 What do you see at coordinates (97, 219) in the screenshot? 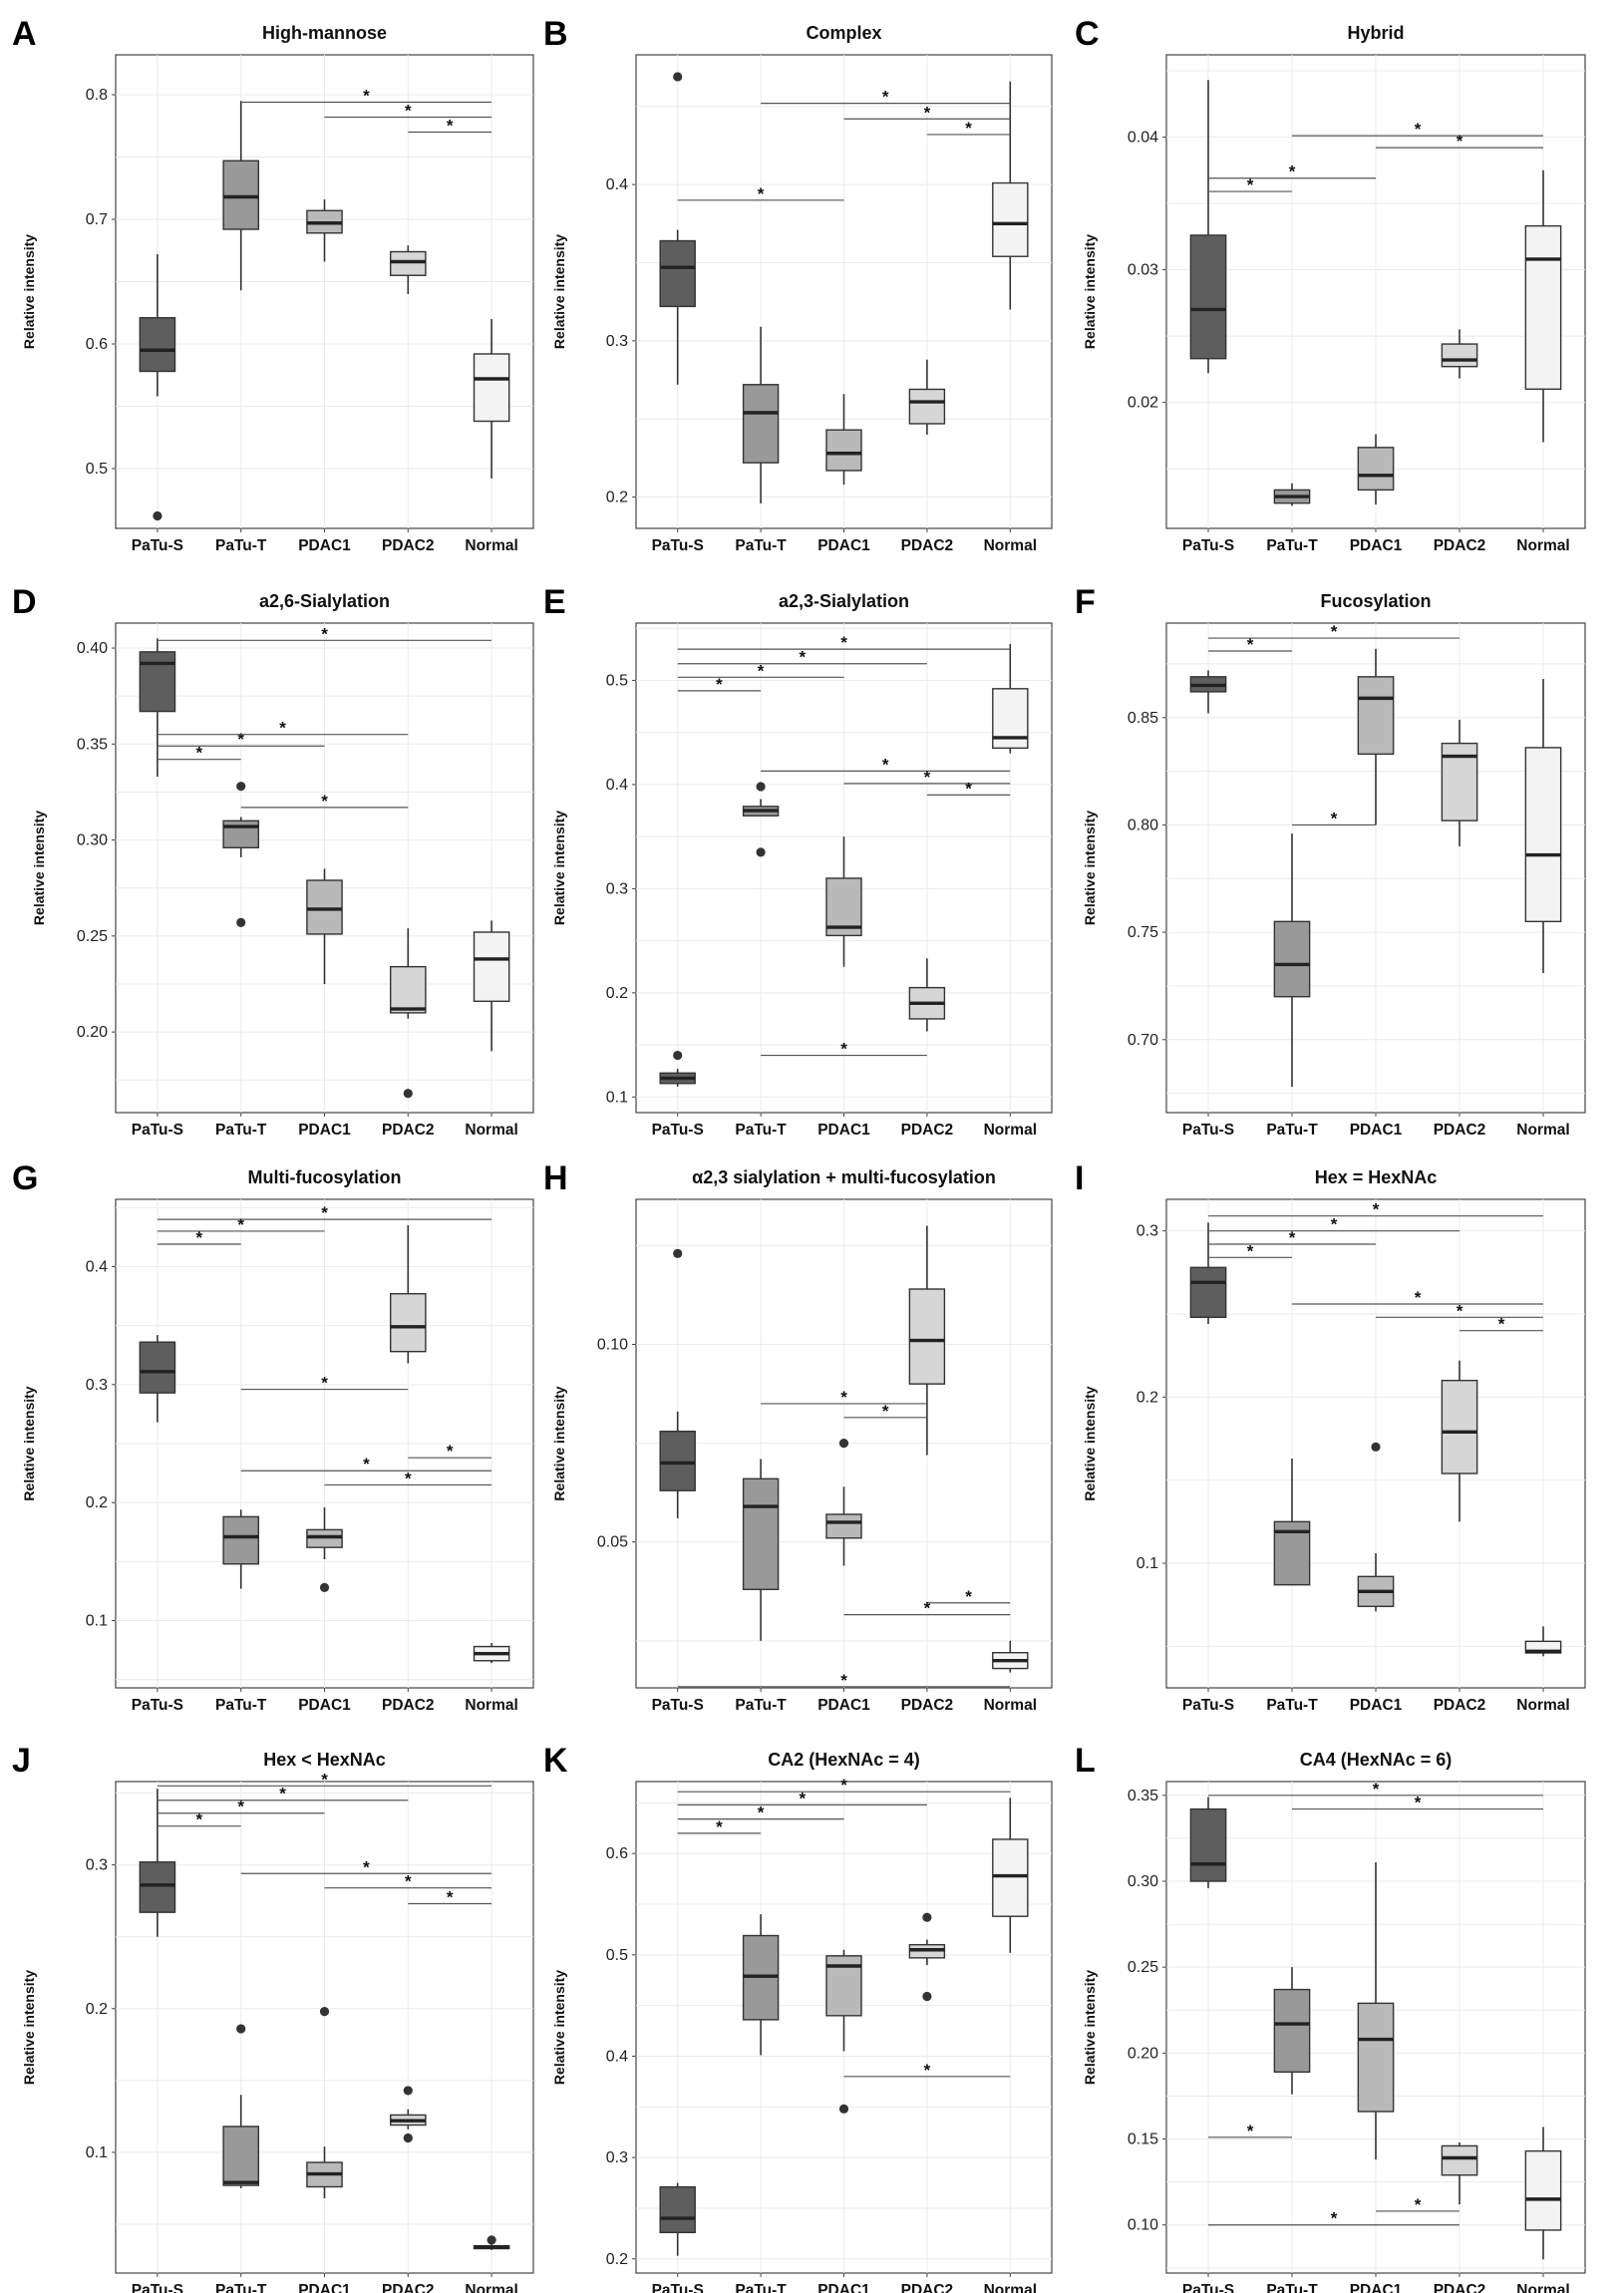
I see `y-tick-label: 0.7` at bounding box center [97, 219].